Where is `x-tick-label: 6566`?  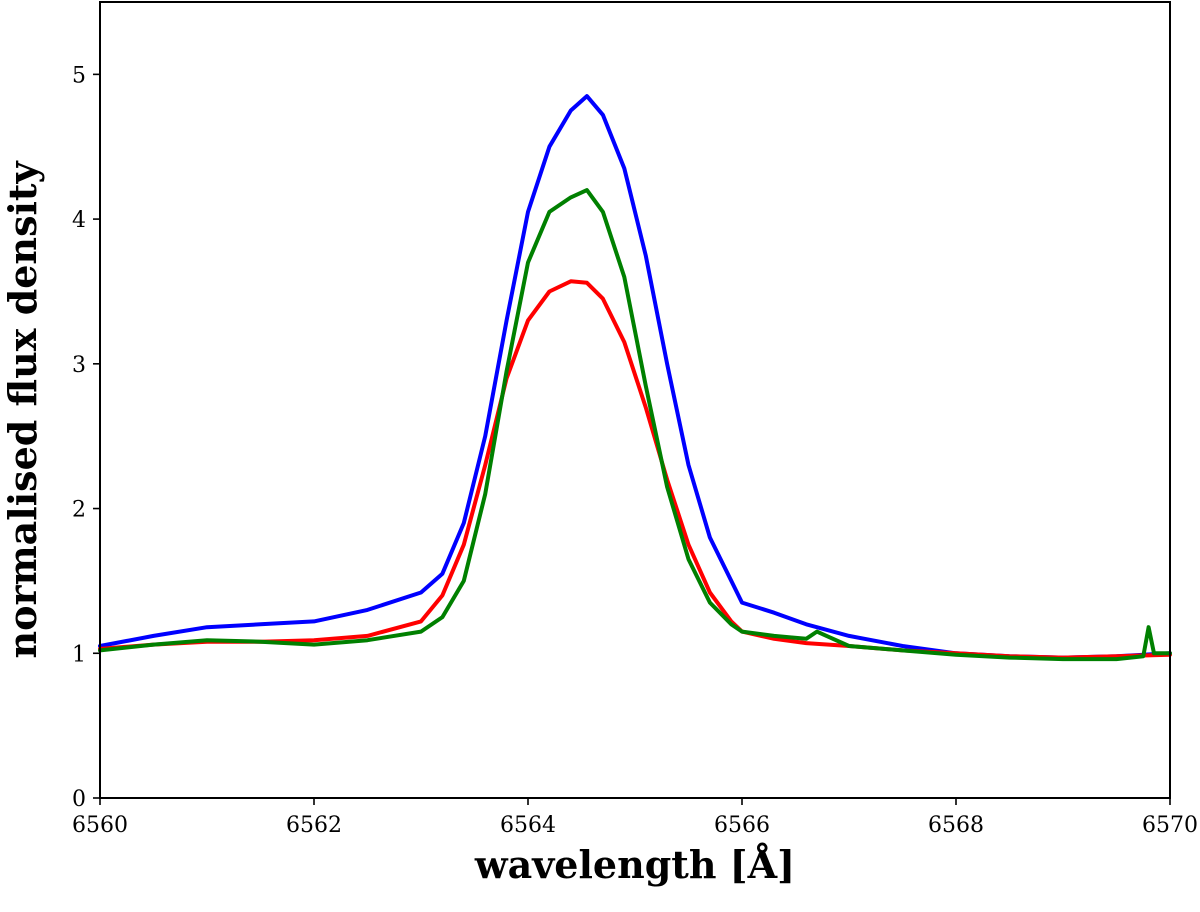
x-tick-label: 6566 is located at coordinates (742, 825).